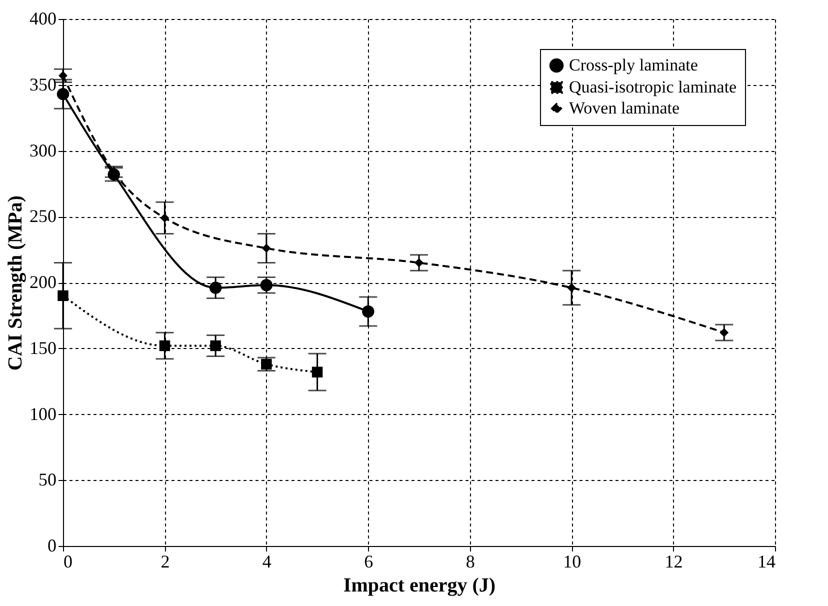 This screenshot has width=828, height=606. What do you see at coordinates (572, 562) in the screenshot?
I see `x-tick-label: 10` at bounding box center [572, 562].